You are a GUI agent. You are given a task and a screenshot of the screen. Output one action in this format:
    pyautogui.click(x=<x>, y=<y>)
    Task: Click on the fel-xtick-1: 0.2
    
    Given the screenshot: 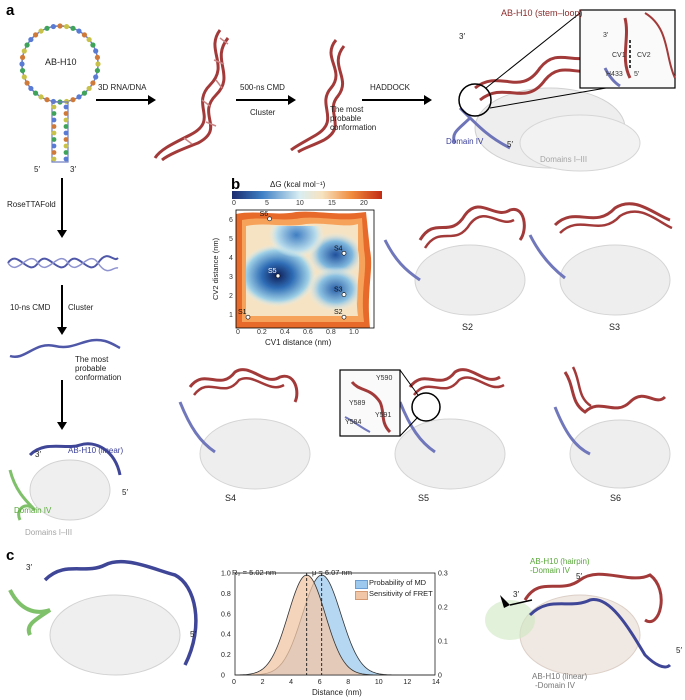 What is the action you would take?
    pyautogui.click(x=262, y=332)
    